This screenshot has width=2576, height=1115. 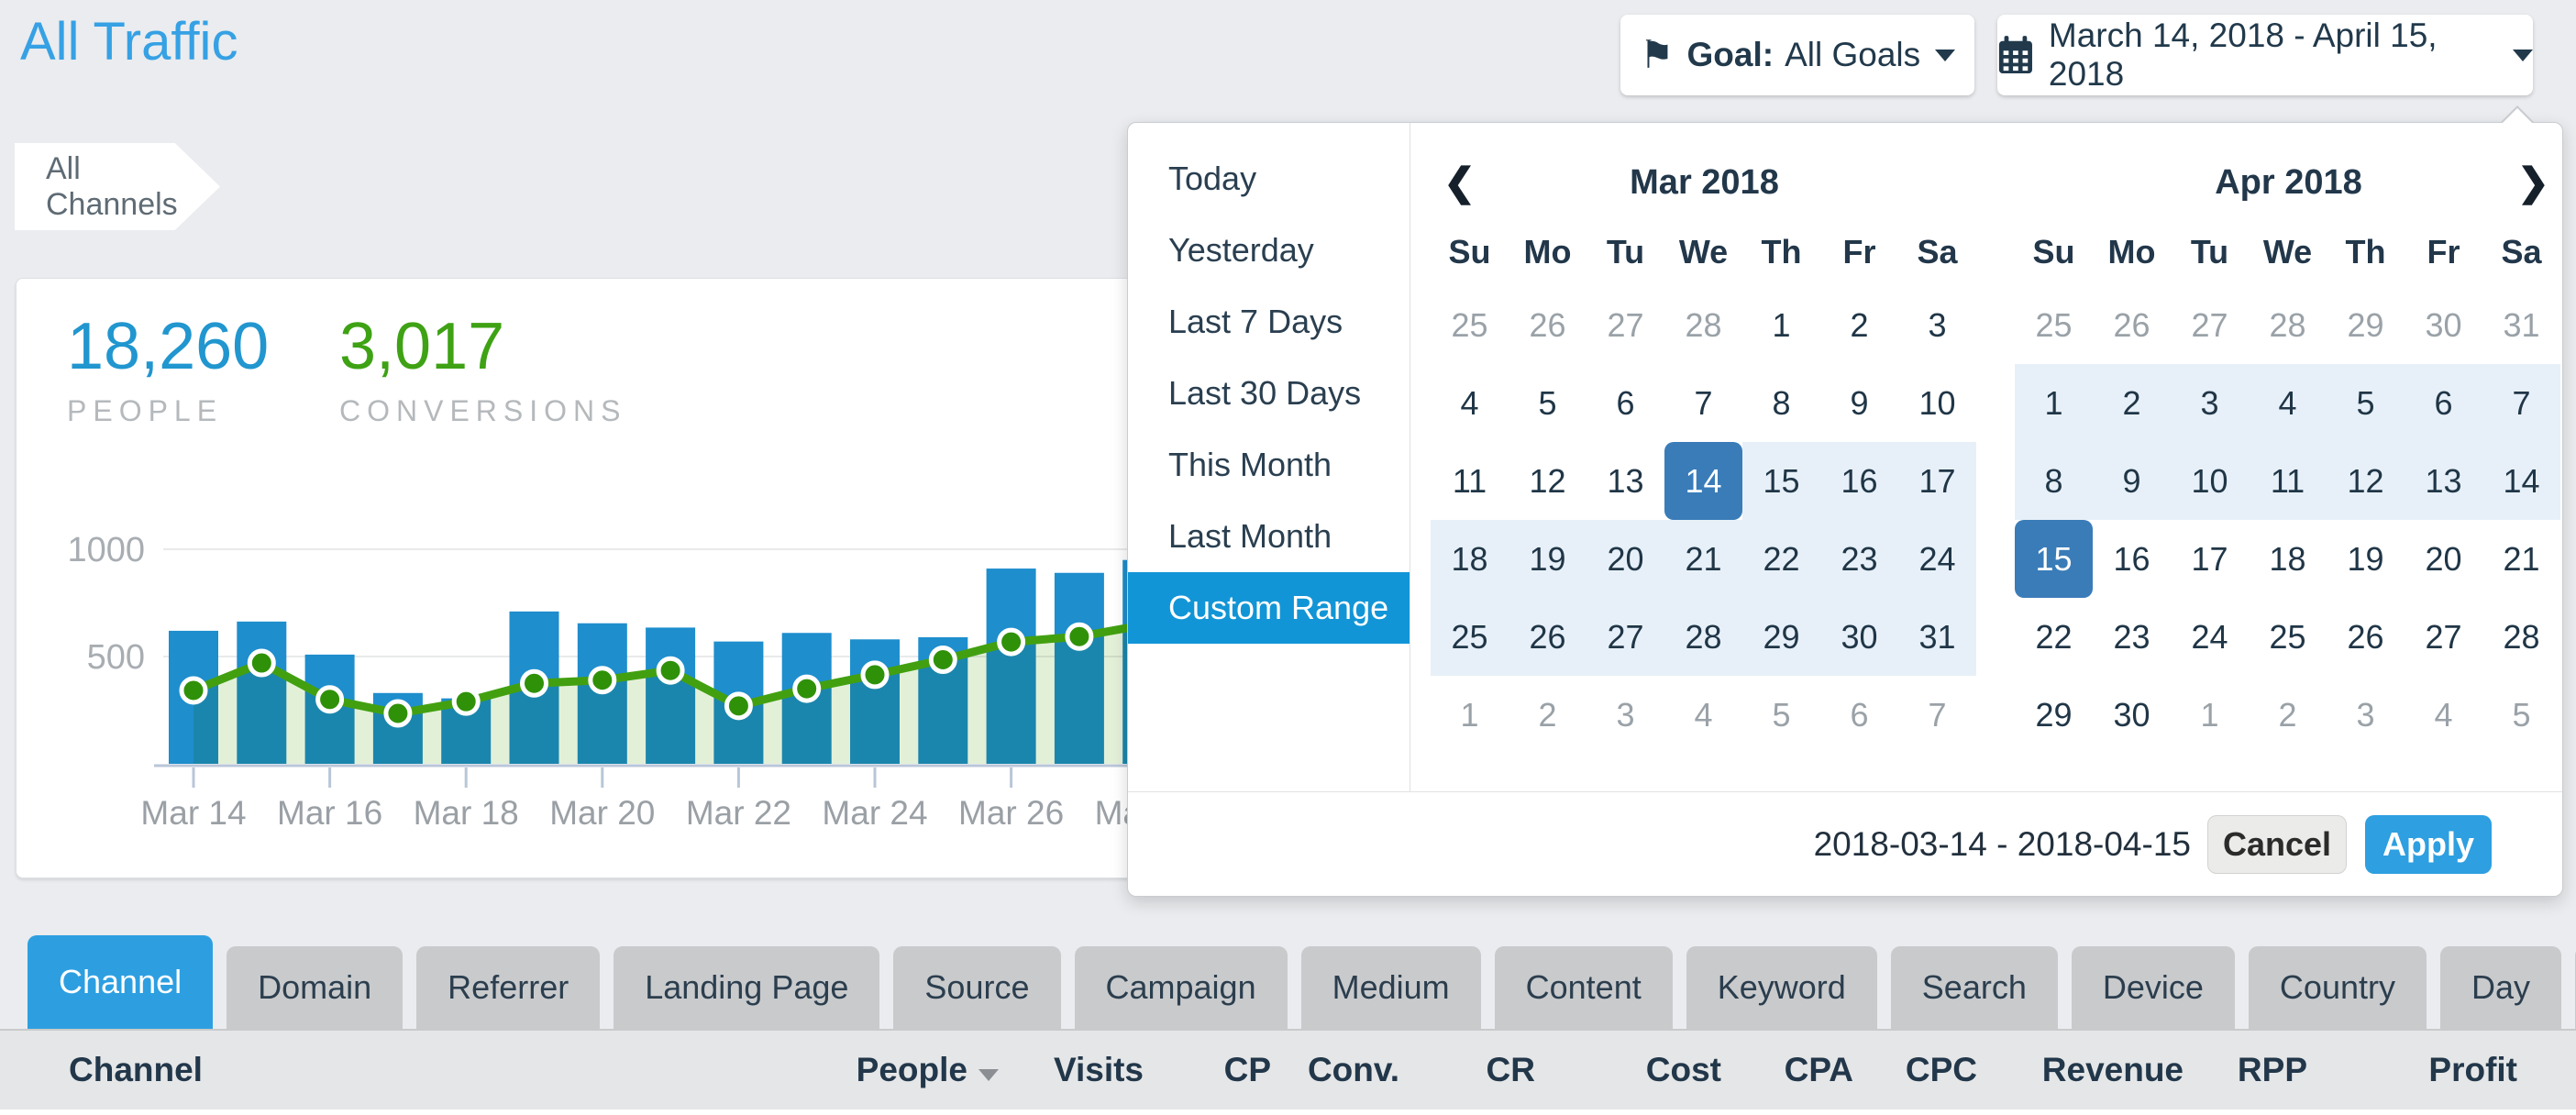 What do you see at coordinates (1797, 55) in the screenshot?
I see `goal-selector-button: ⚑ Goal: All Goals` at bounding box center [1797, 55].